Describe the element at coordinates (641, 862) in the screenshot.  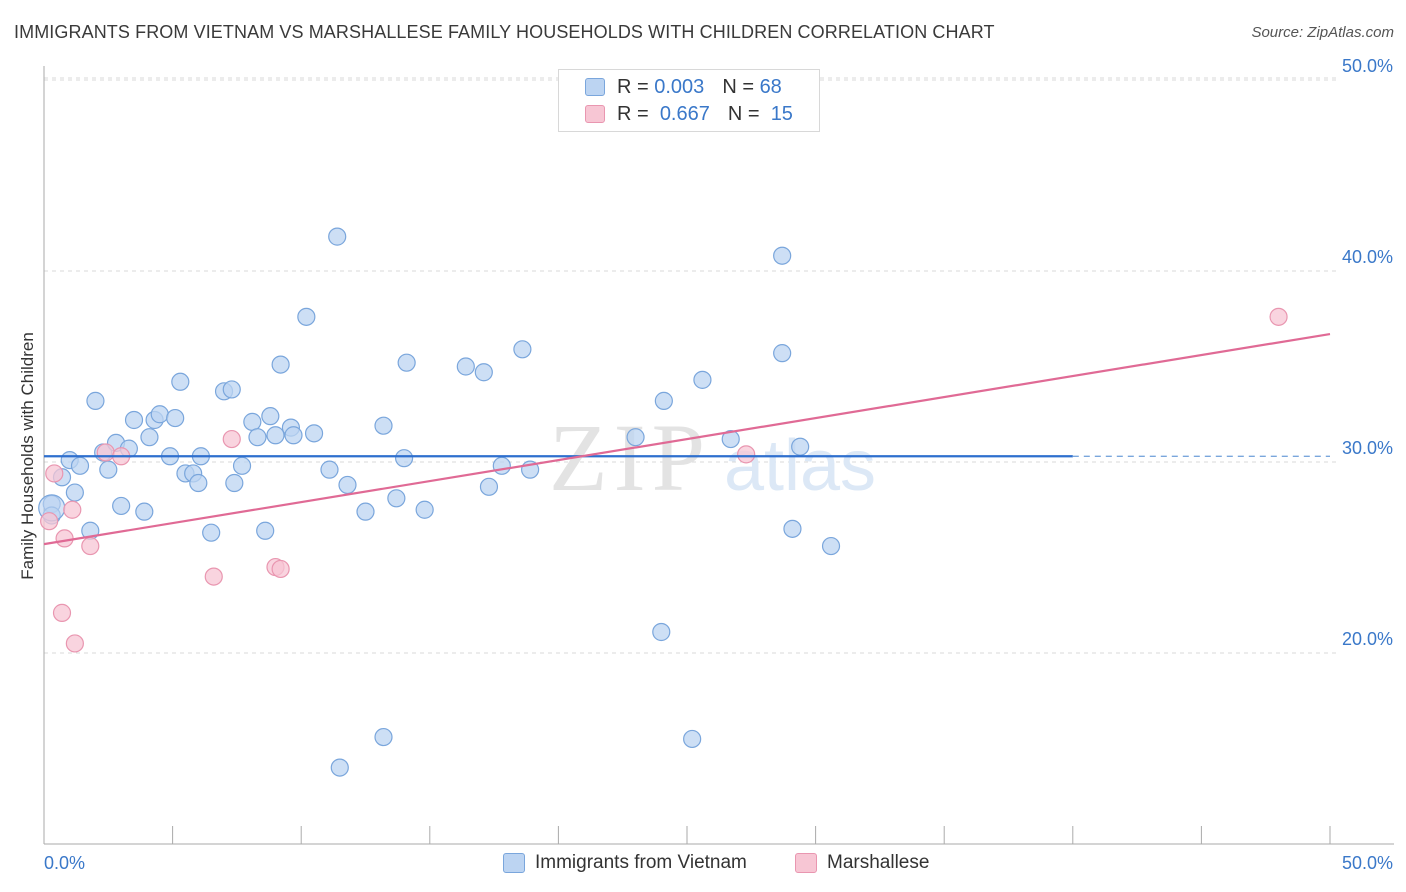
I see `bottom-legend-label-vietnam: Immigrants from Vietnam` at that location.